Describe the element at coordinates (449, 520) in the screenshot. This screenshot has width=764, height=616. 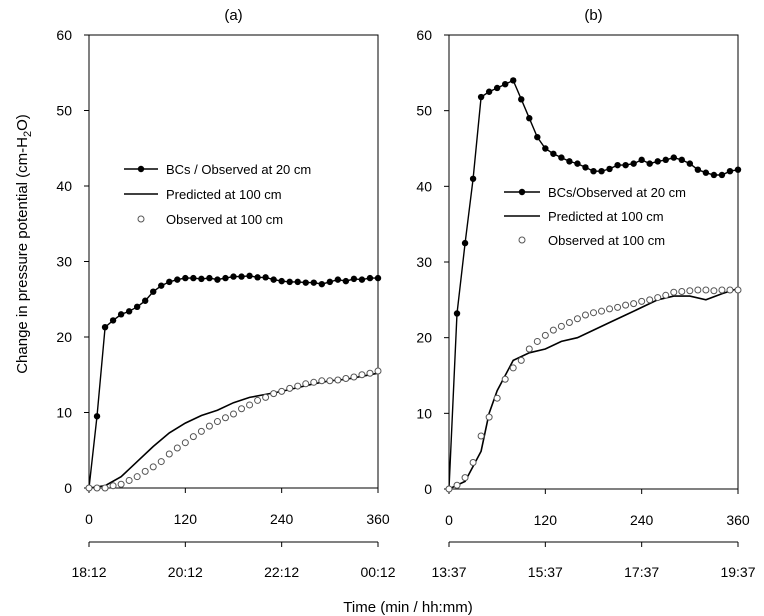
I see `x-tick-label-b-0: 0` at that location.